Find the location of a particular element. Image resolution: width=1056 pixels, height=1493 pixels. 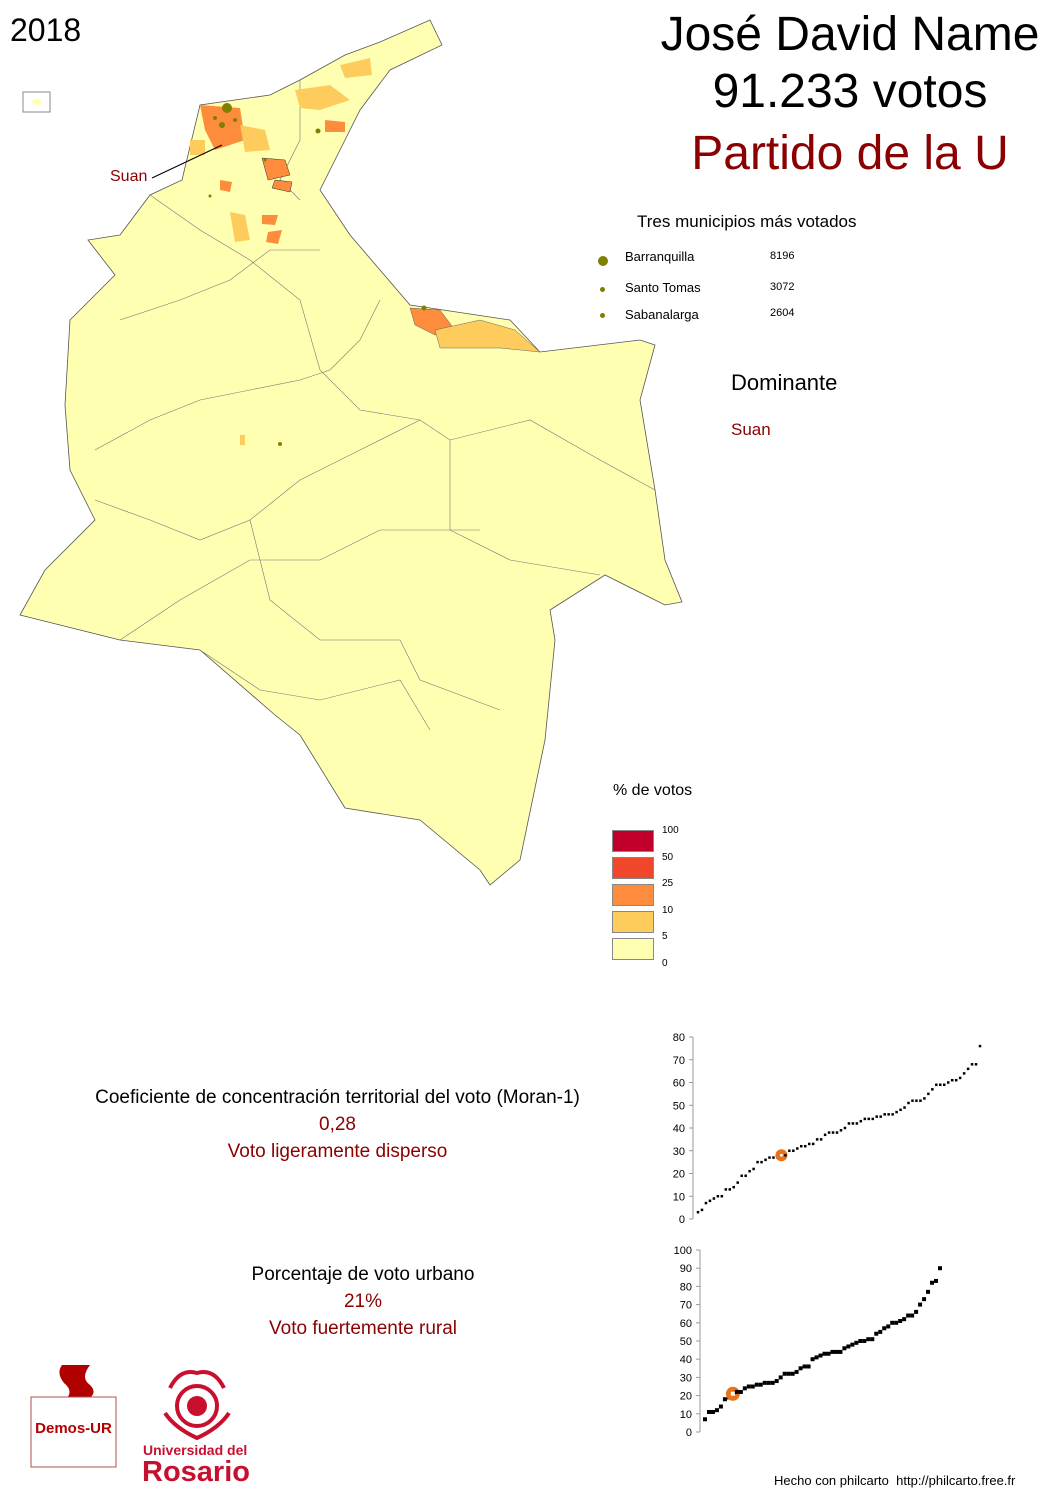

legend-swatches is located at coordinates (633, 895).